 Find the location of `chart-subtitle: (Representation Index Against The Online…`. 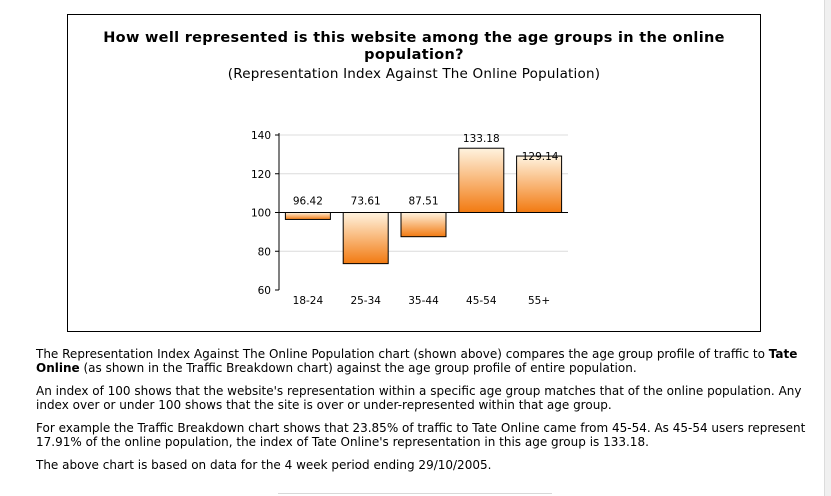

chart-subtitle: (Representation Index Against The Online… is located at coordinates (414, 74).